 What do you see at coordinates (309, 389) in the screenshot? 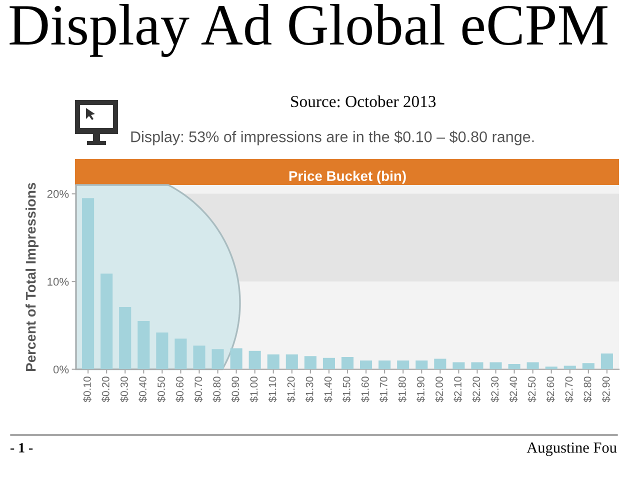
I see `x-tick-label: $1.30` at bounding box center [309, 389].